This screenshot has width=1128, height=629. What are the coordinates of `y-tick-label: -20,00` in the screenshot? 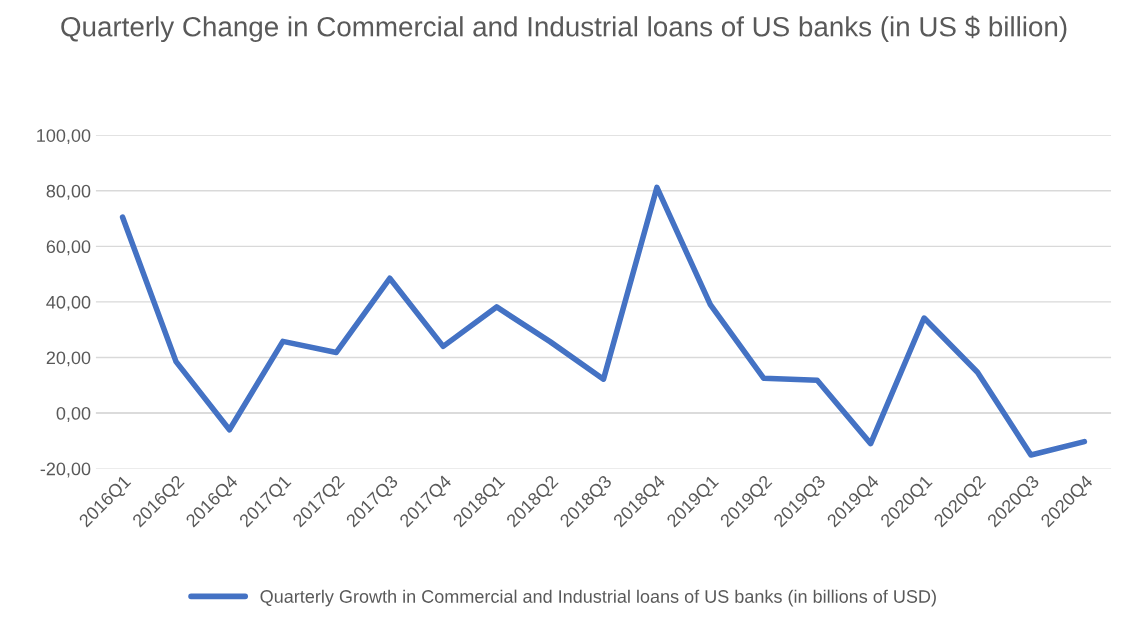 It's located at (65, 470).